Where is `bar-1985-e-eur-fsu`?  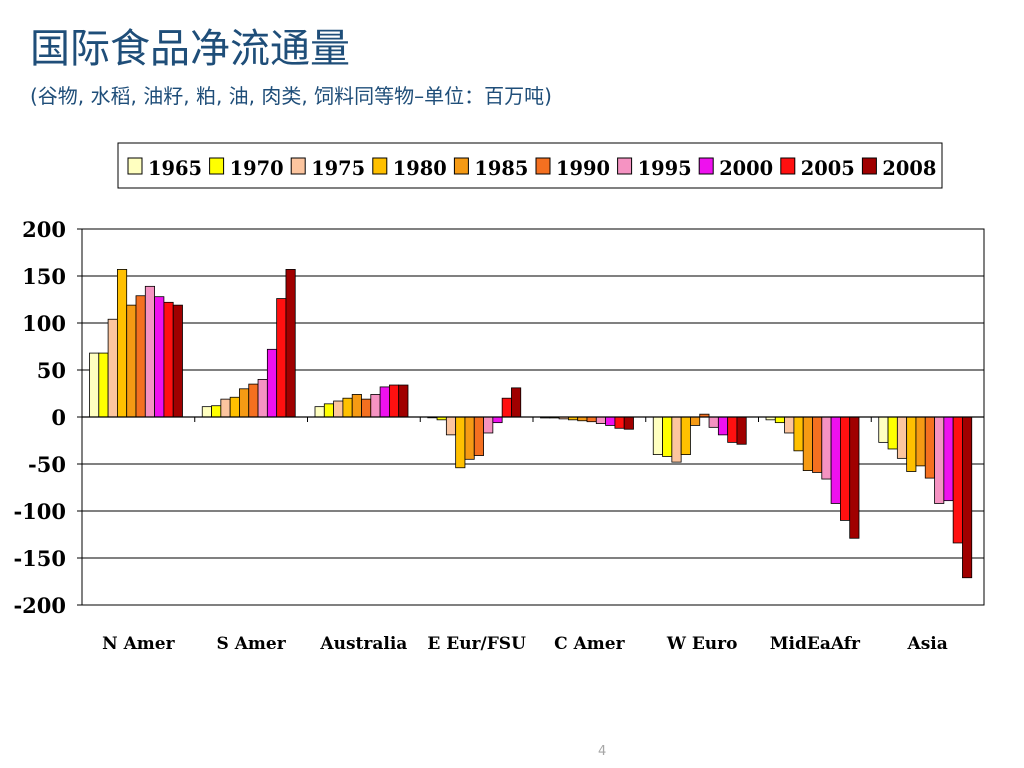 bar-1985-e-eur-fsu is located at coordinates (469, 438).